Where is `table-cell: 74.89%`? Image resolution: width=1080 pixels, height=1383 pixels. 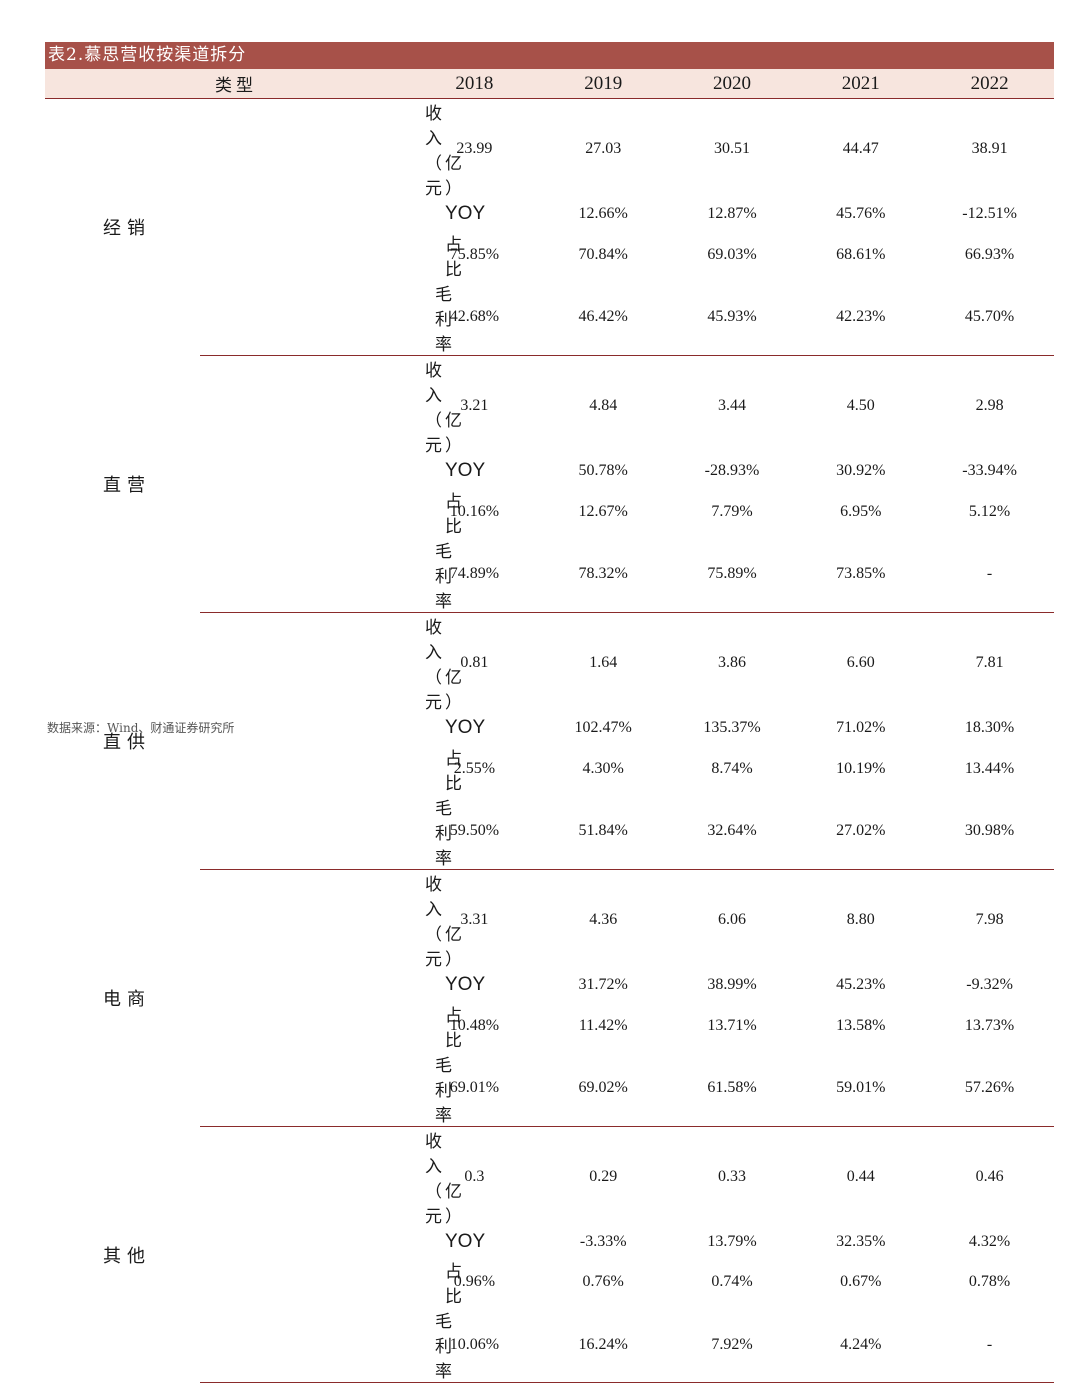
table-cell: 74.89% is located at coordinates (474, 574).